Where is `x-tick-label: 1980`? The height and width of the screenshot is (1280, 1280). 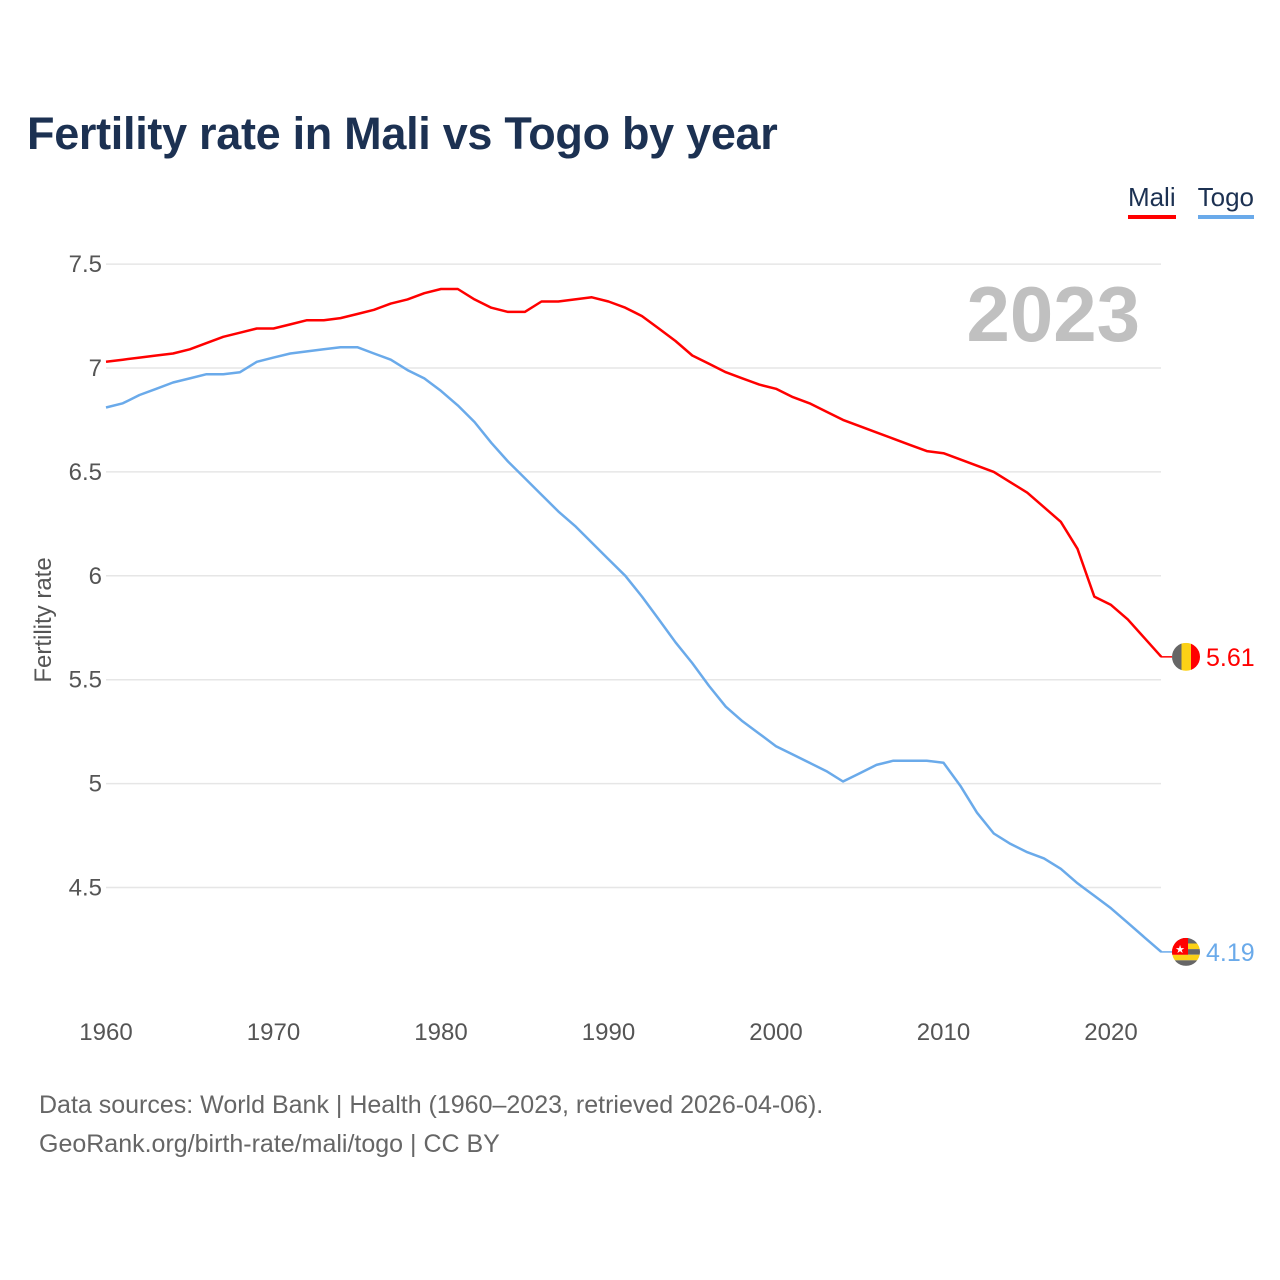 x-tick-label: 1980 is located at coordinates (440, 1032).